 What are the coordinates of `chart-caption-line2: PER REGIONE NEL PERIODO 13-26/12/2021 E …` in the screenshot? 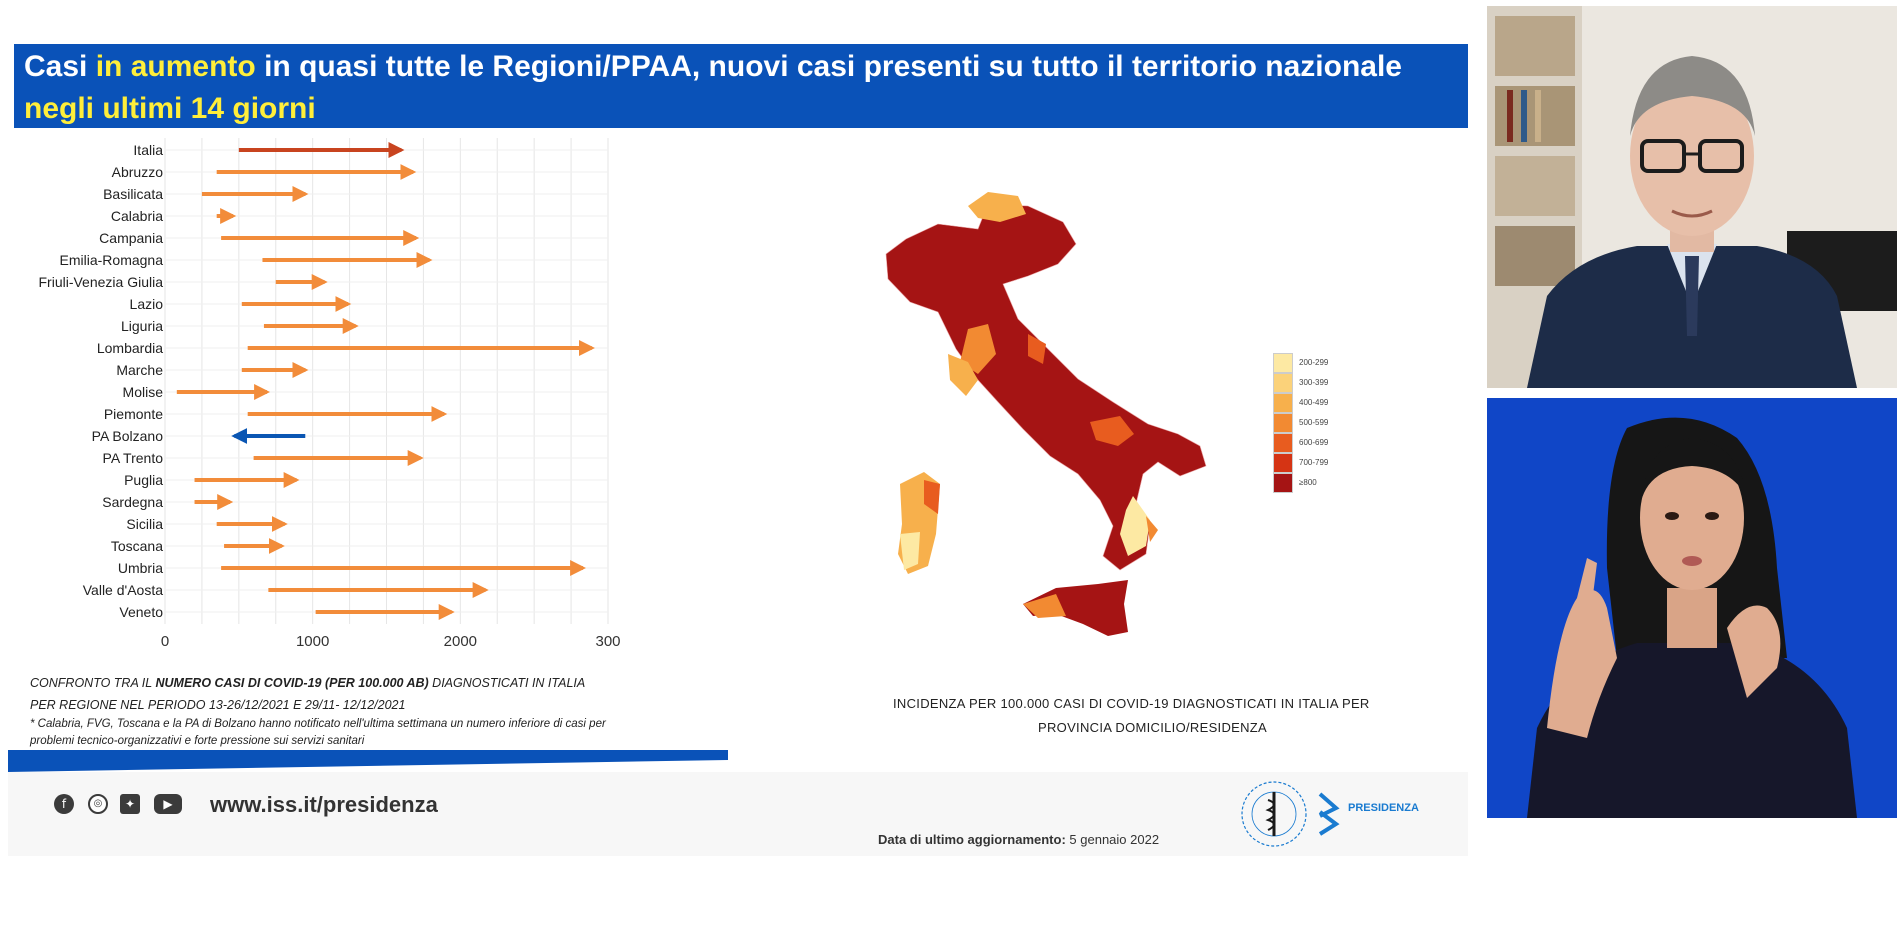 It's located at (218, 705).